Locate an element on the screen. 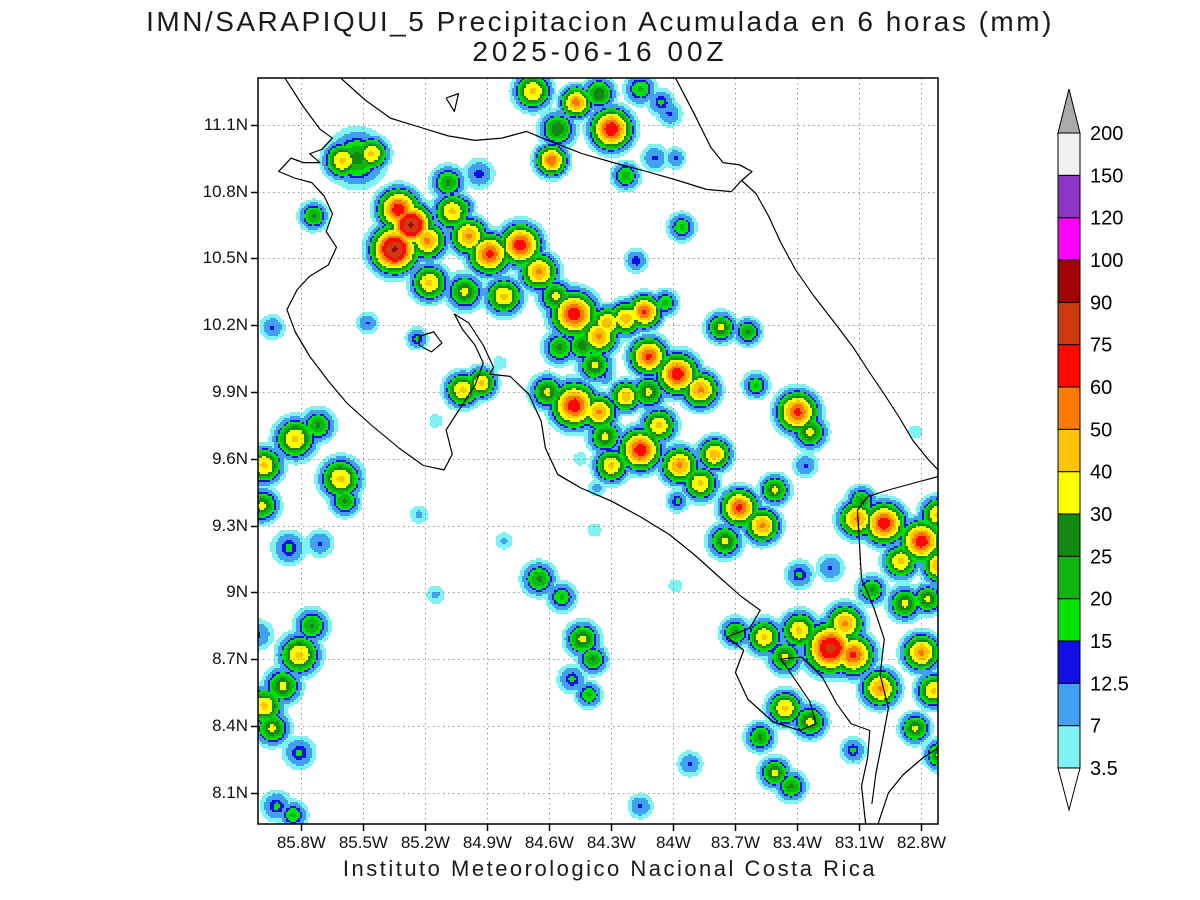  chart-subtitle: 2025-06-16 00Z is located at coordinates (600, 51).